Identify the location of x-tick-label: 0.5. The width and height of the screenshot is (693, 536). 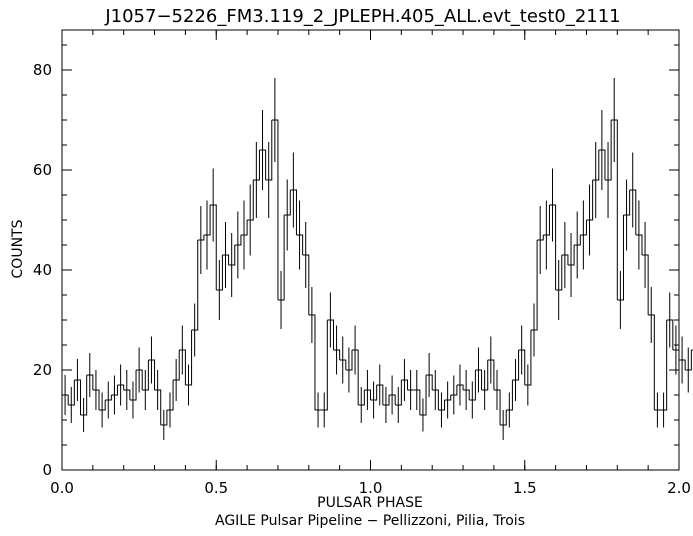
(216, 488).